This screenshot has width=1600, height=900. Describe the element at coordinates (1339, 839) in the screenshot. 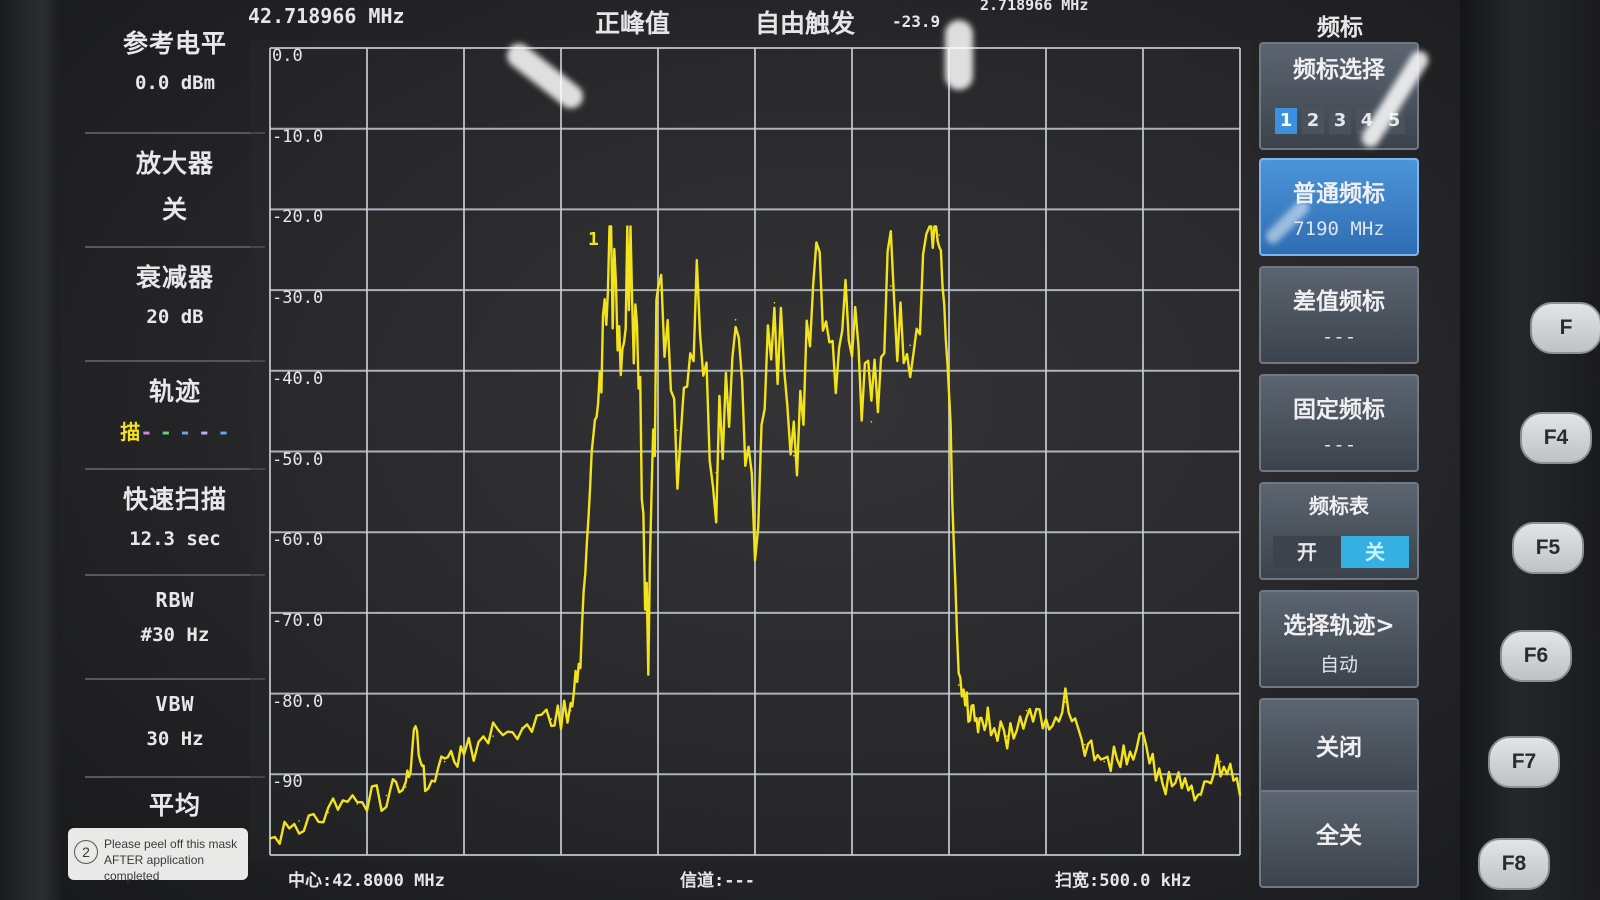

I see `all-off-button: 全关` at that location.